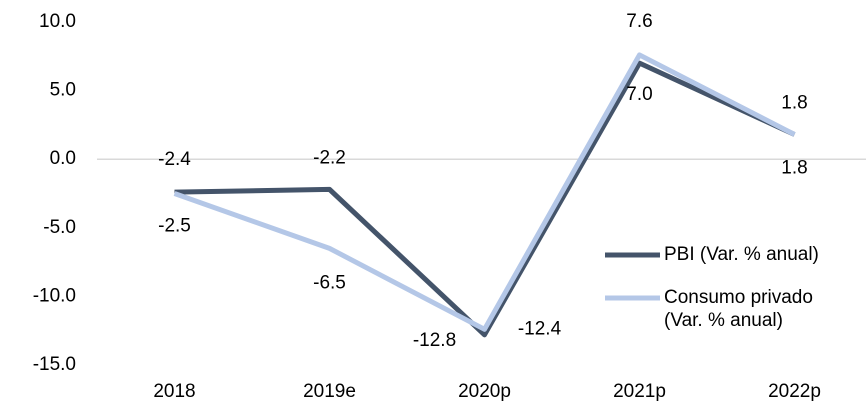 This screenshot has height=406, width=866. Describe the element at coordinates (434, 340) in the screenshot. I see `data-label: -12.8` at that location.